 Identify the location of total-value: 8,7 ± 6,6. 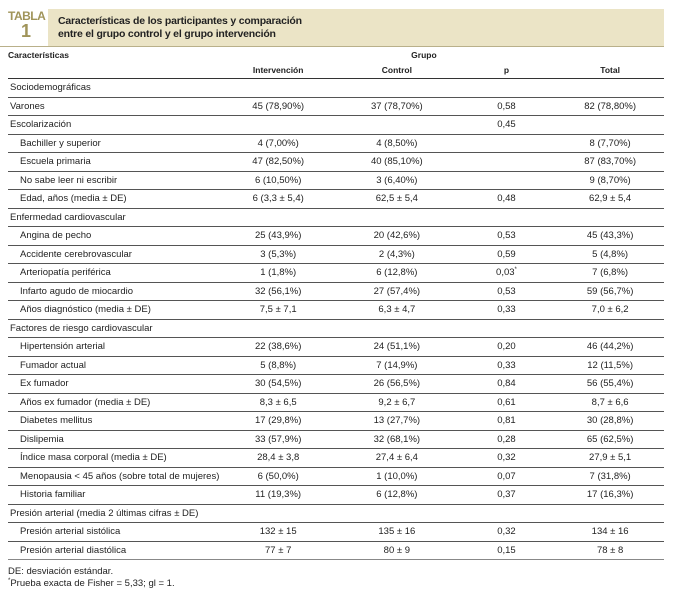
(610, 402).